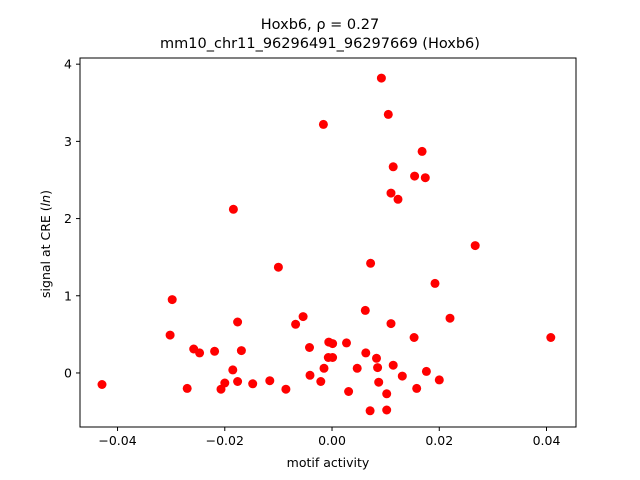 The height and width of the screenshot is (480, 640). What do you see at coordinates (68, 64) in the screenshot?
I see `y-tick-label: 4` at bounding box center [68, 64].